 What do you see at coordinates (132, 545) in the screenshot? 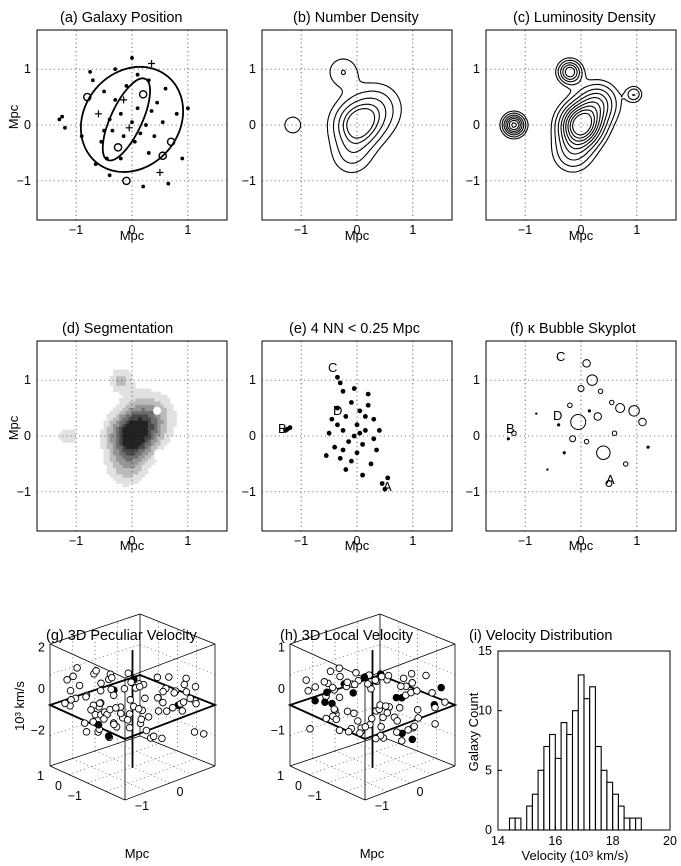
I see `panel-d-xlabel: Mpc` at bounding box center [132, 545].